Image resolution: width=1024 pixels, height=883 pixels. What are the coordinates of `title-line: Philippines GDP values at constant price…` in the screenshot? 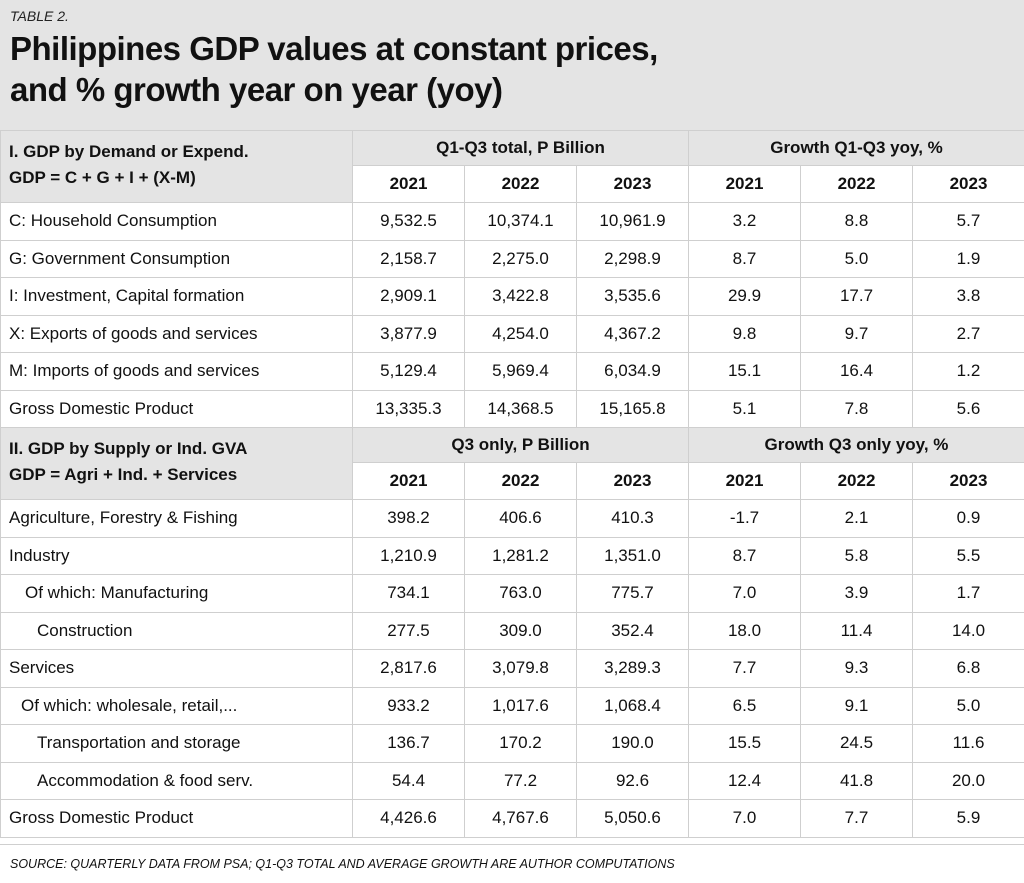 It's located at (512, 48).